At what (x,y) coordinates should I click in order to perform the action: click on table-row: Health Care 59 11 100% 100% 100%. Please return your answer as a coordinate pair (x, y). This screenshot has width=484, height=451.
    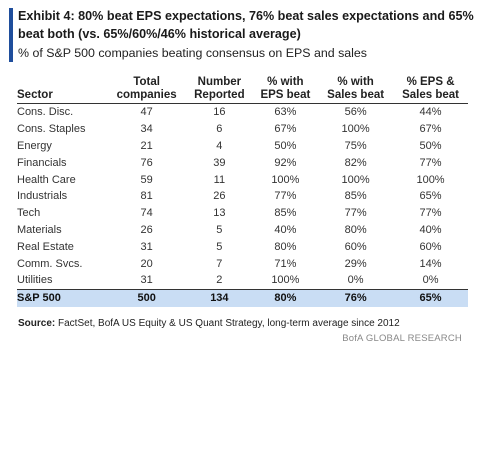
    Looking at the image, I should click on (242, 179).